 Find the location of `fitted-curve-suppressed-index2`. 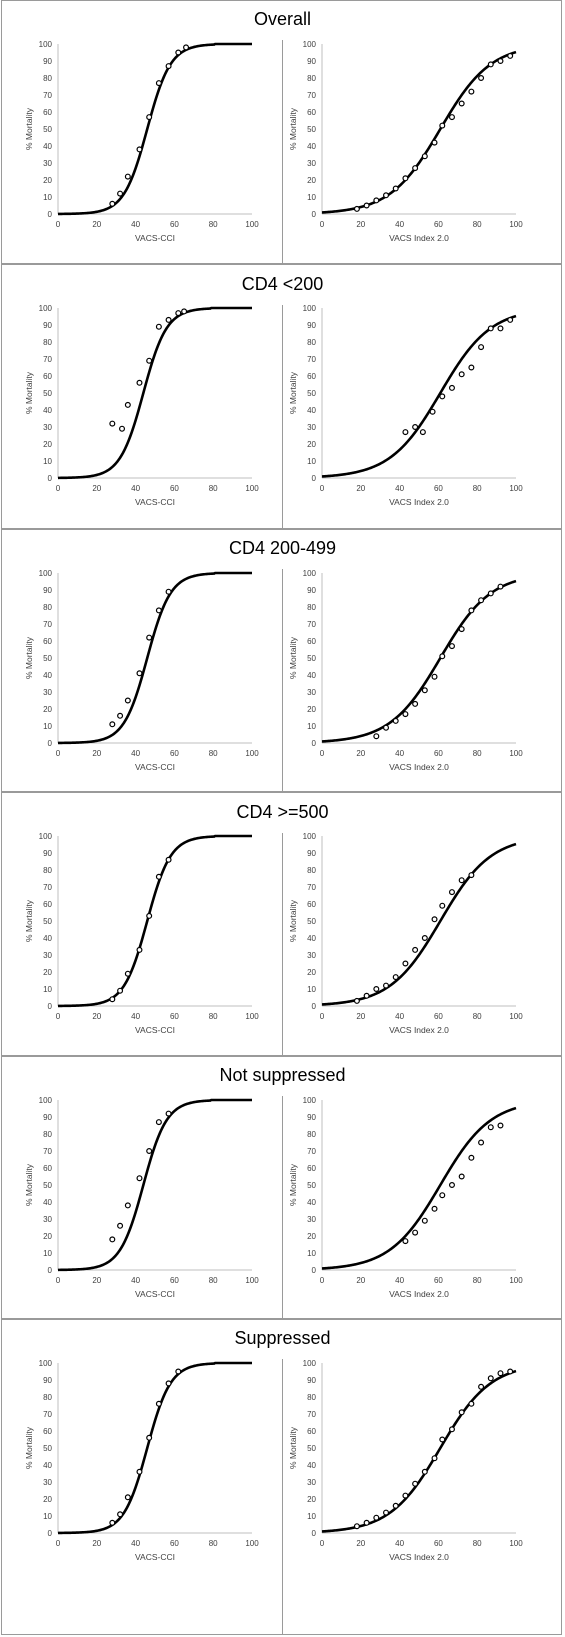

fitted-curve-suppressed-index2 is located at coordinates (419, 1451).